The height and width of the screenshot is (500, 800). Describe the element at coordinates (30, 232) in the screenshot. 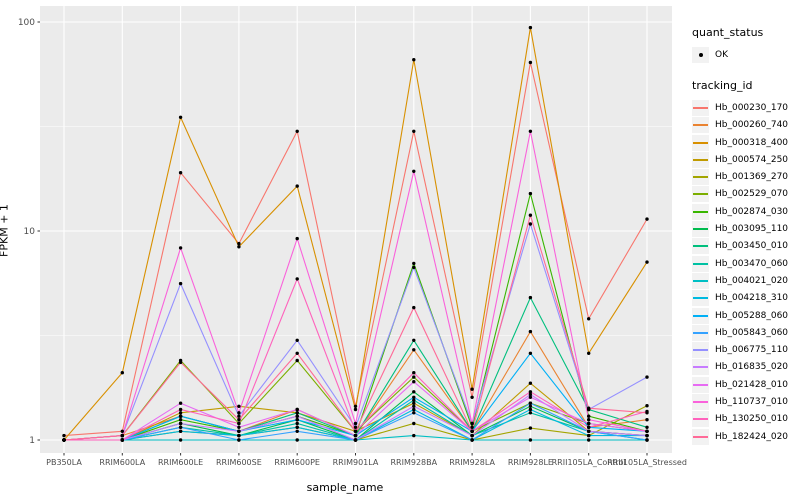

I see `y-tick-label: 10` at that location.